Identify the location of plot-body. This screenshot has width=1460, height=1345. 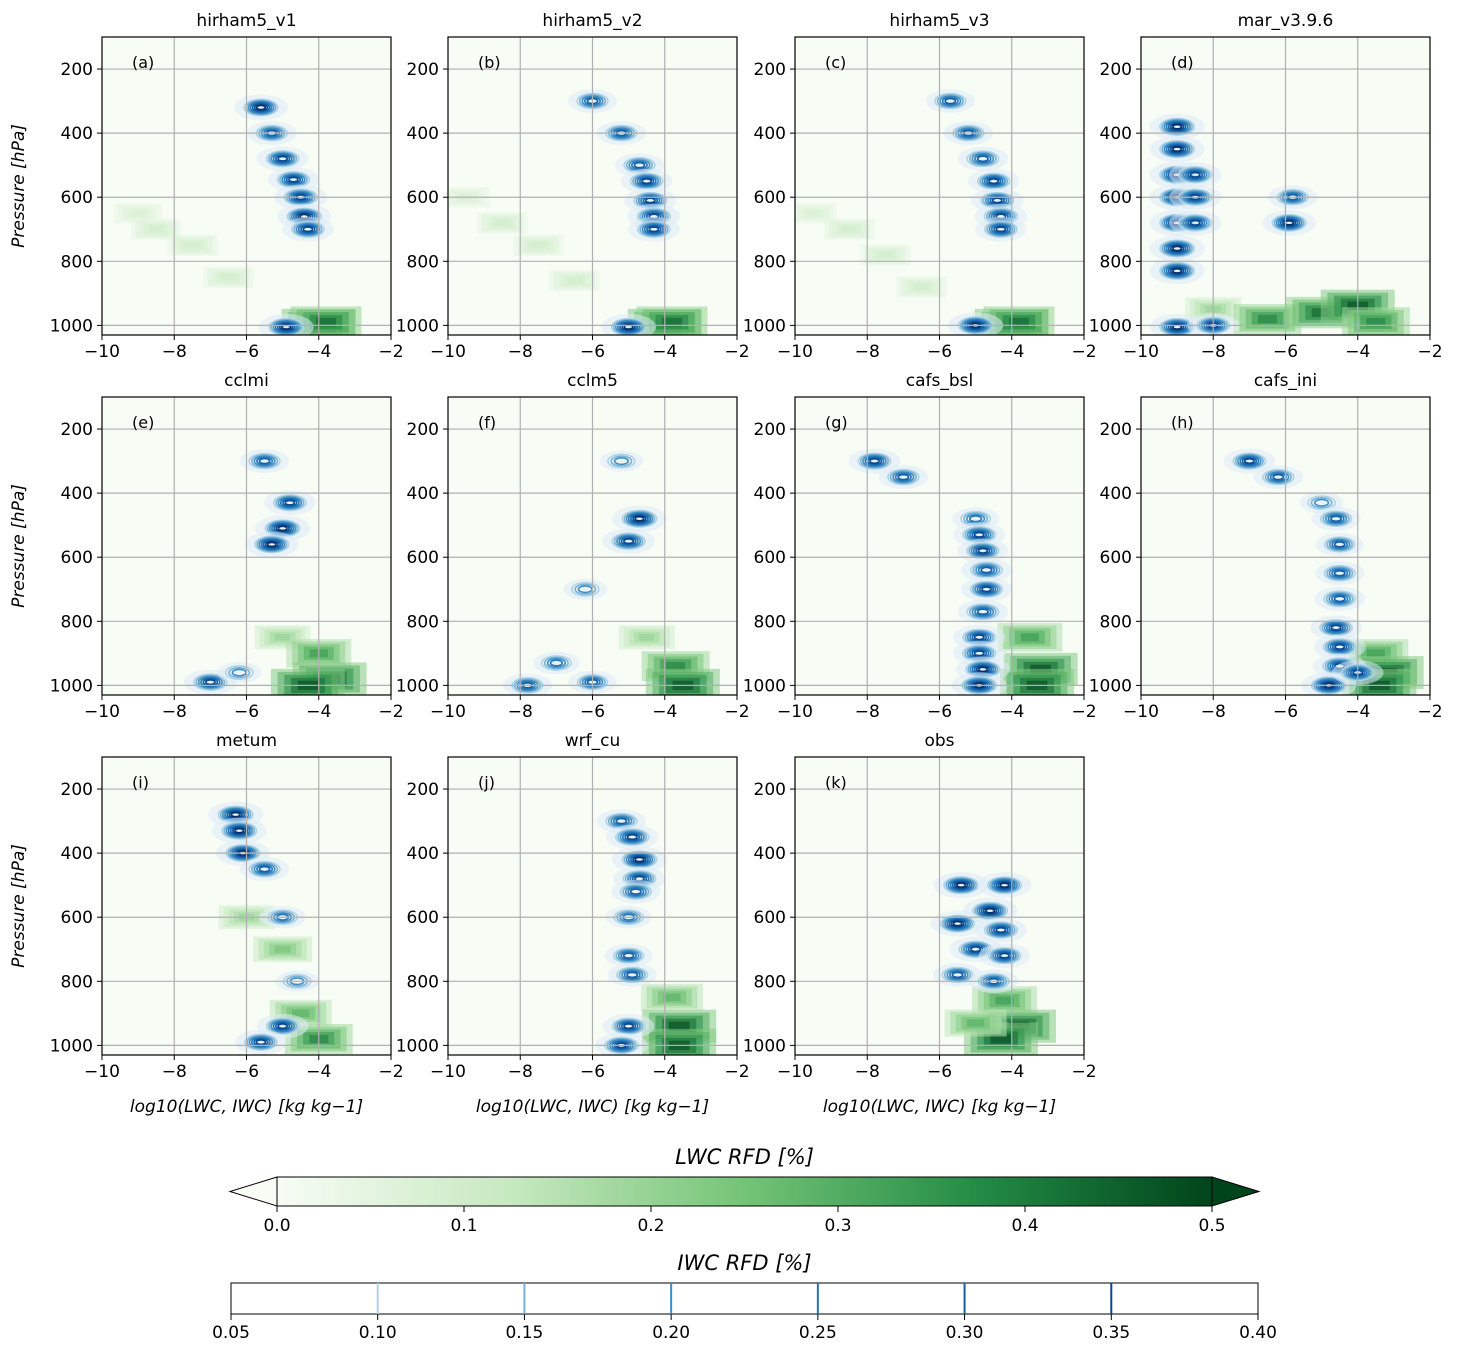
(963, 571).